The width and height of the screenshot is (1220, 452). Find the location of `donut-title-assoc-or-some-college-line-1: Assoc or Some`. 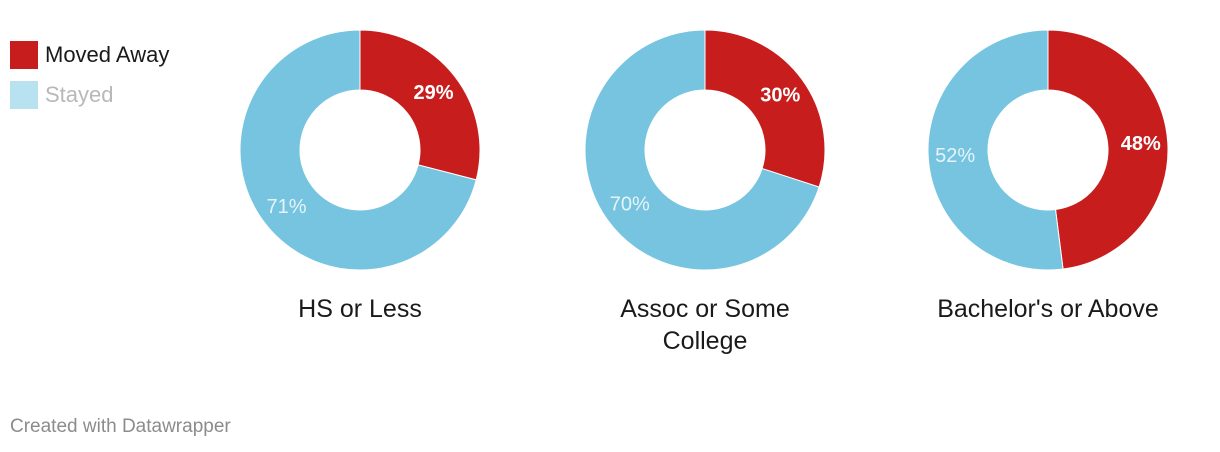

donut-title-assoc-or-some-college-line-1: Assoc or Some is located at coordinates (705, 309).